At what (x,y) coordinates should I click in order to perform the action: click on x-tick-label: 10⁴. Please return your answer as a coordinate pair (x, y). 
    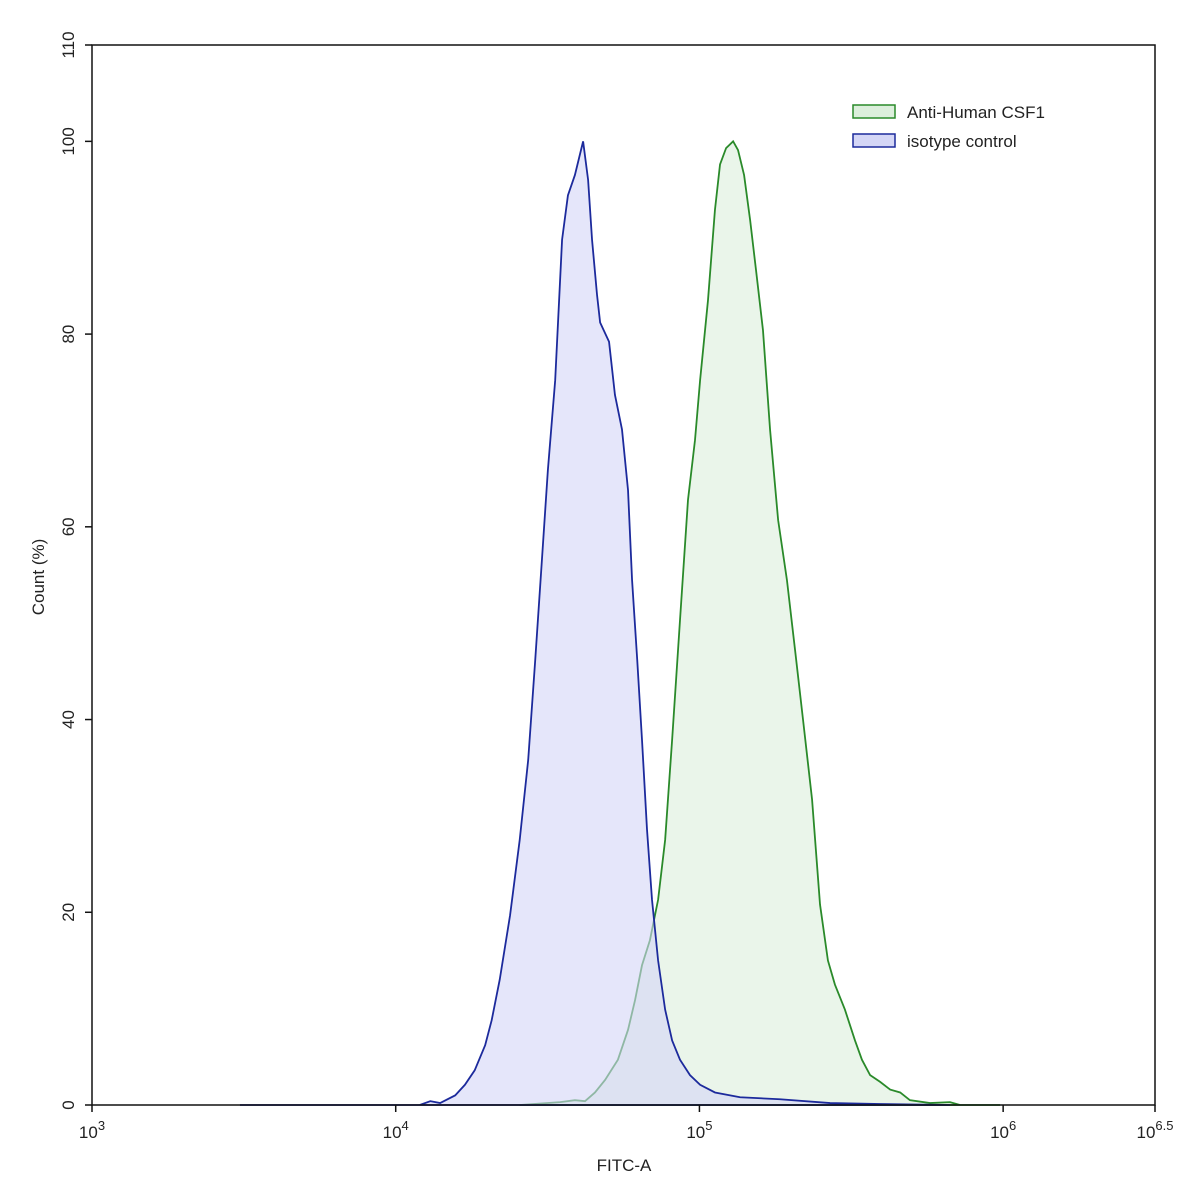
    Looking at the image, I should click on (396, 1130).